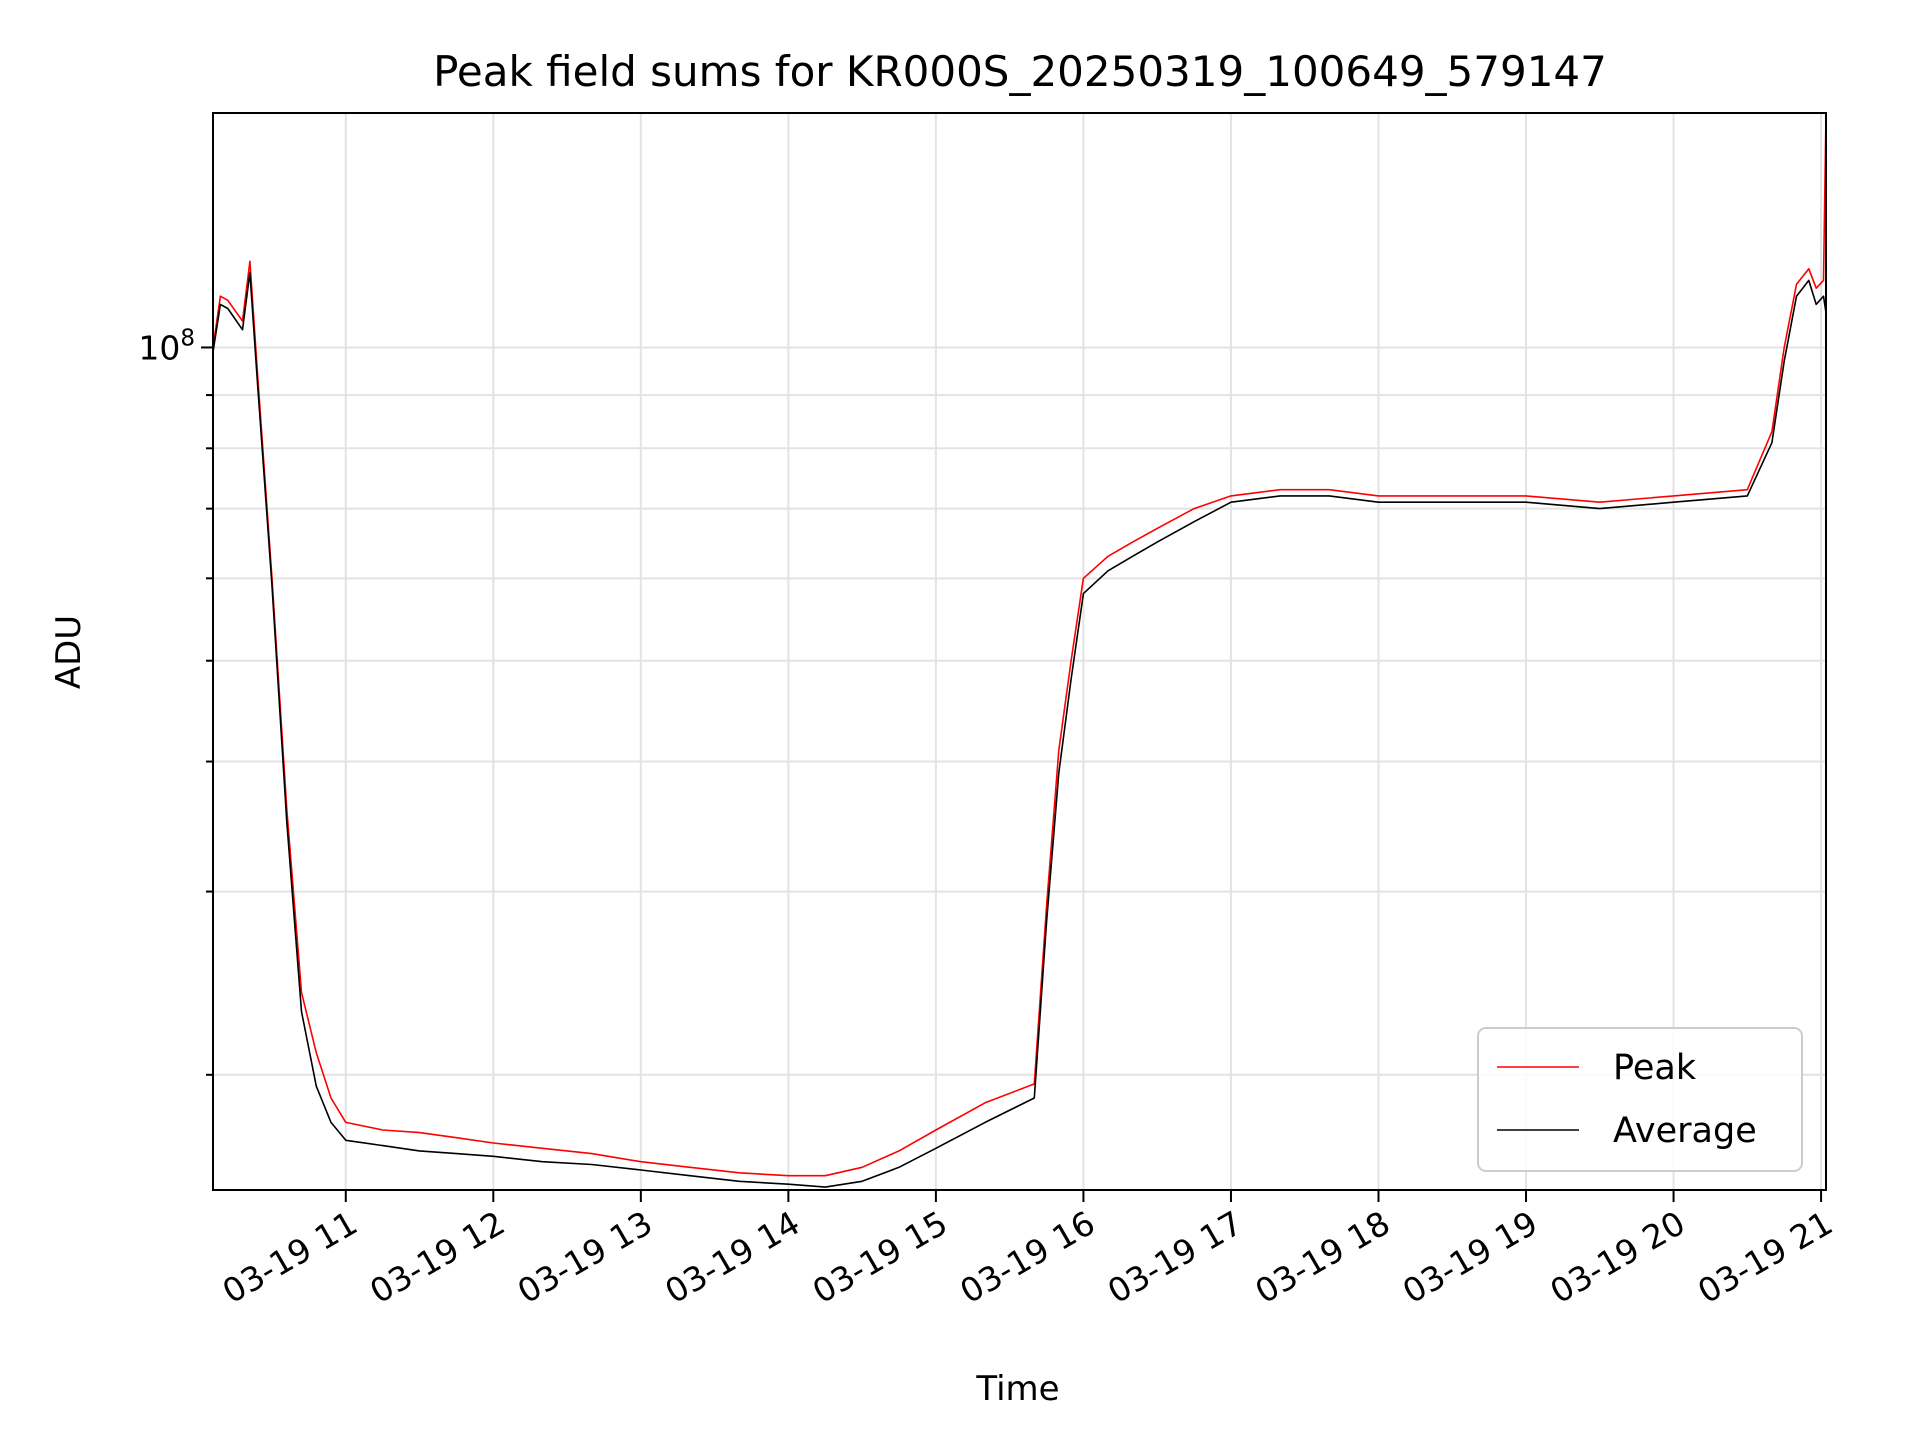 Image resolution: width=1920 pixels, height=1440 pixels. I want to click on legend: Peak Average, so click(1640, 1099).